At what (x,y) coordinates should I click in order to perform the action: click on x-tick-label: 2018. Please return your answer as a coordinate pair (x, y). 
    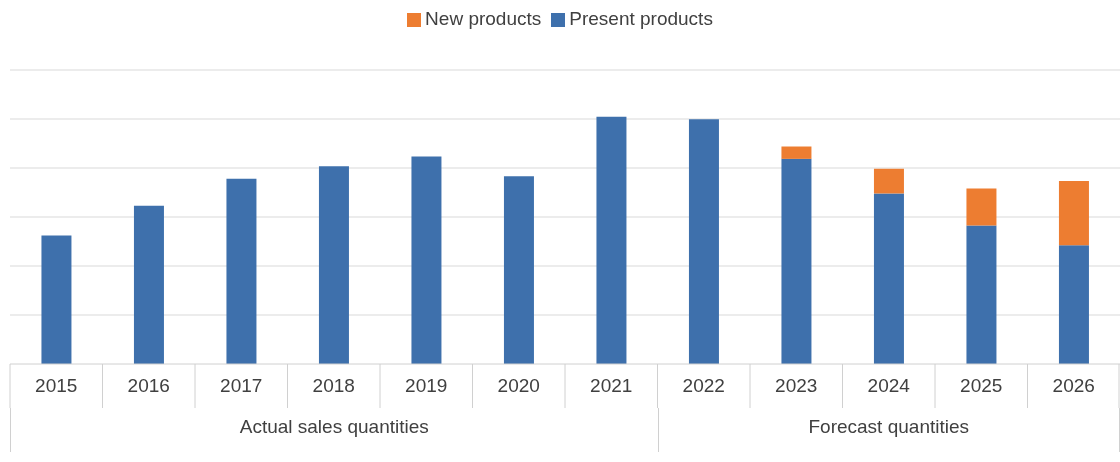
    Looking at the image, I should click on (333, 385).